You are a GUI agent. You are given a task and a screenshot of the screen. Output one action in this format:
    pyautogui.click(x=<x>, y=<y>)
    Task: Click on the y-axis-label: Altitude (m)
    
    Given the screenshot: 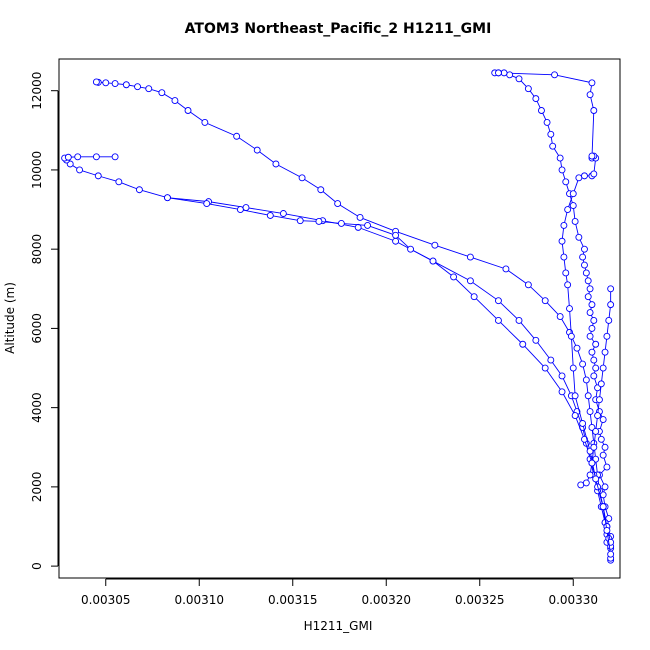 What is the action you would take?
    pyautogui.click(x=10, y=318)
    